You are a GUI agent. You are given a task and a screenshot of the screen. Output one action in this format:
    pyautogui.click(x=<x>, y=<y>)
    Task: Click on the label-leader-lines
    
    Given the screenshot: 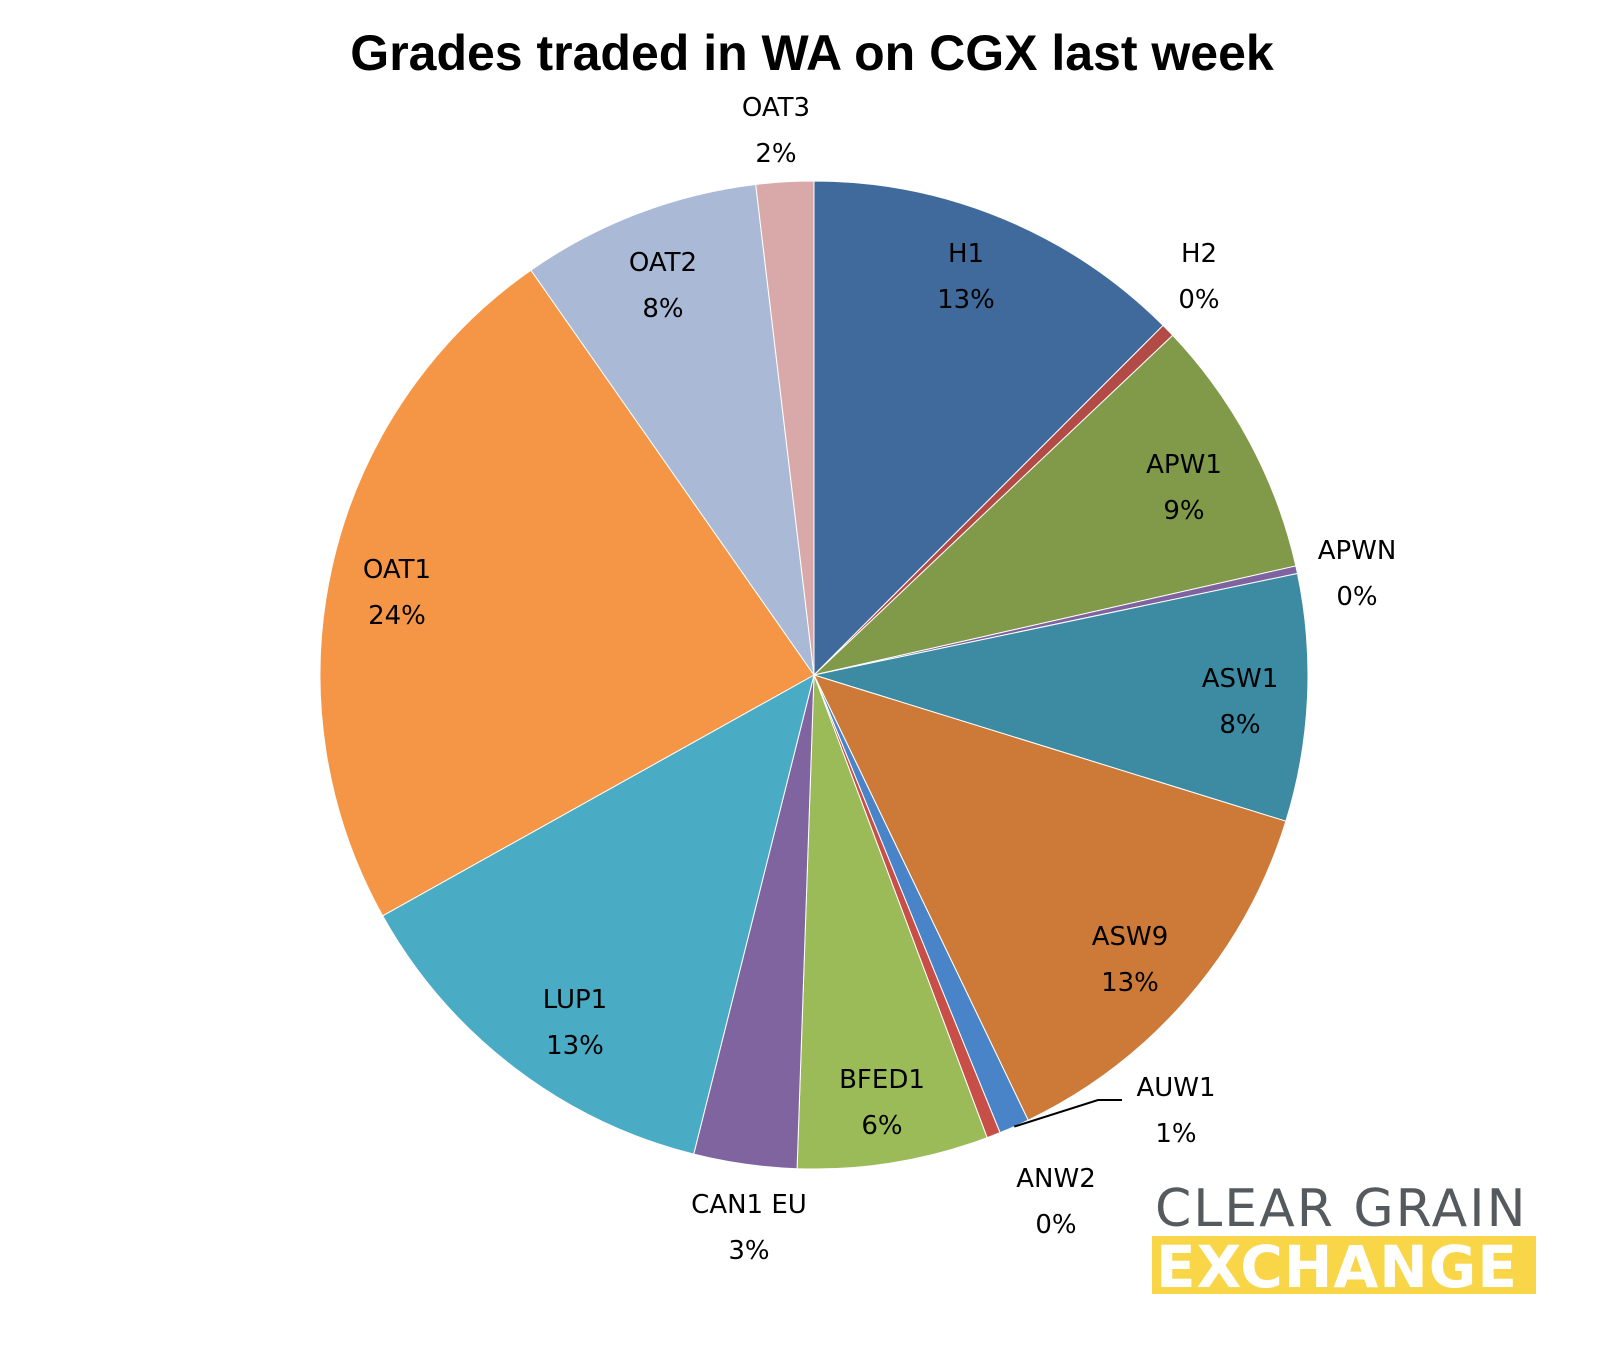 What is the action you would take?
    pyautogui.click(x=1067, y=1113)
    